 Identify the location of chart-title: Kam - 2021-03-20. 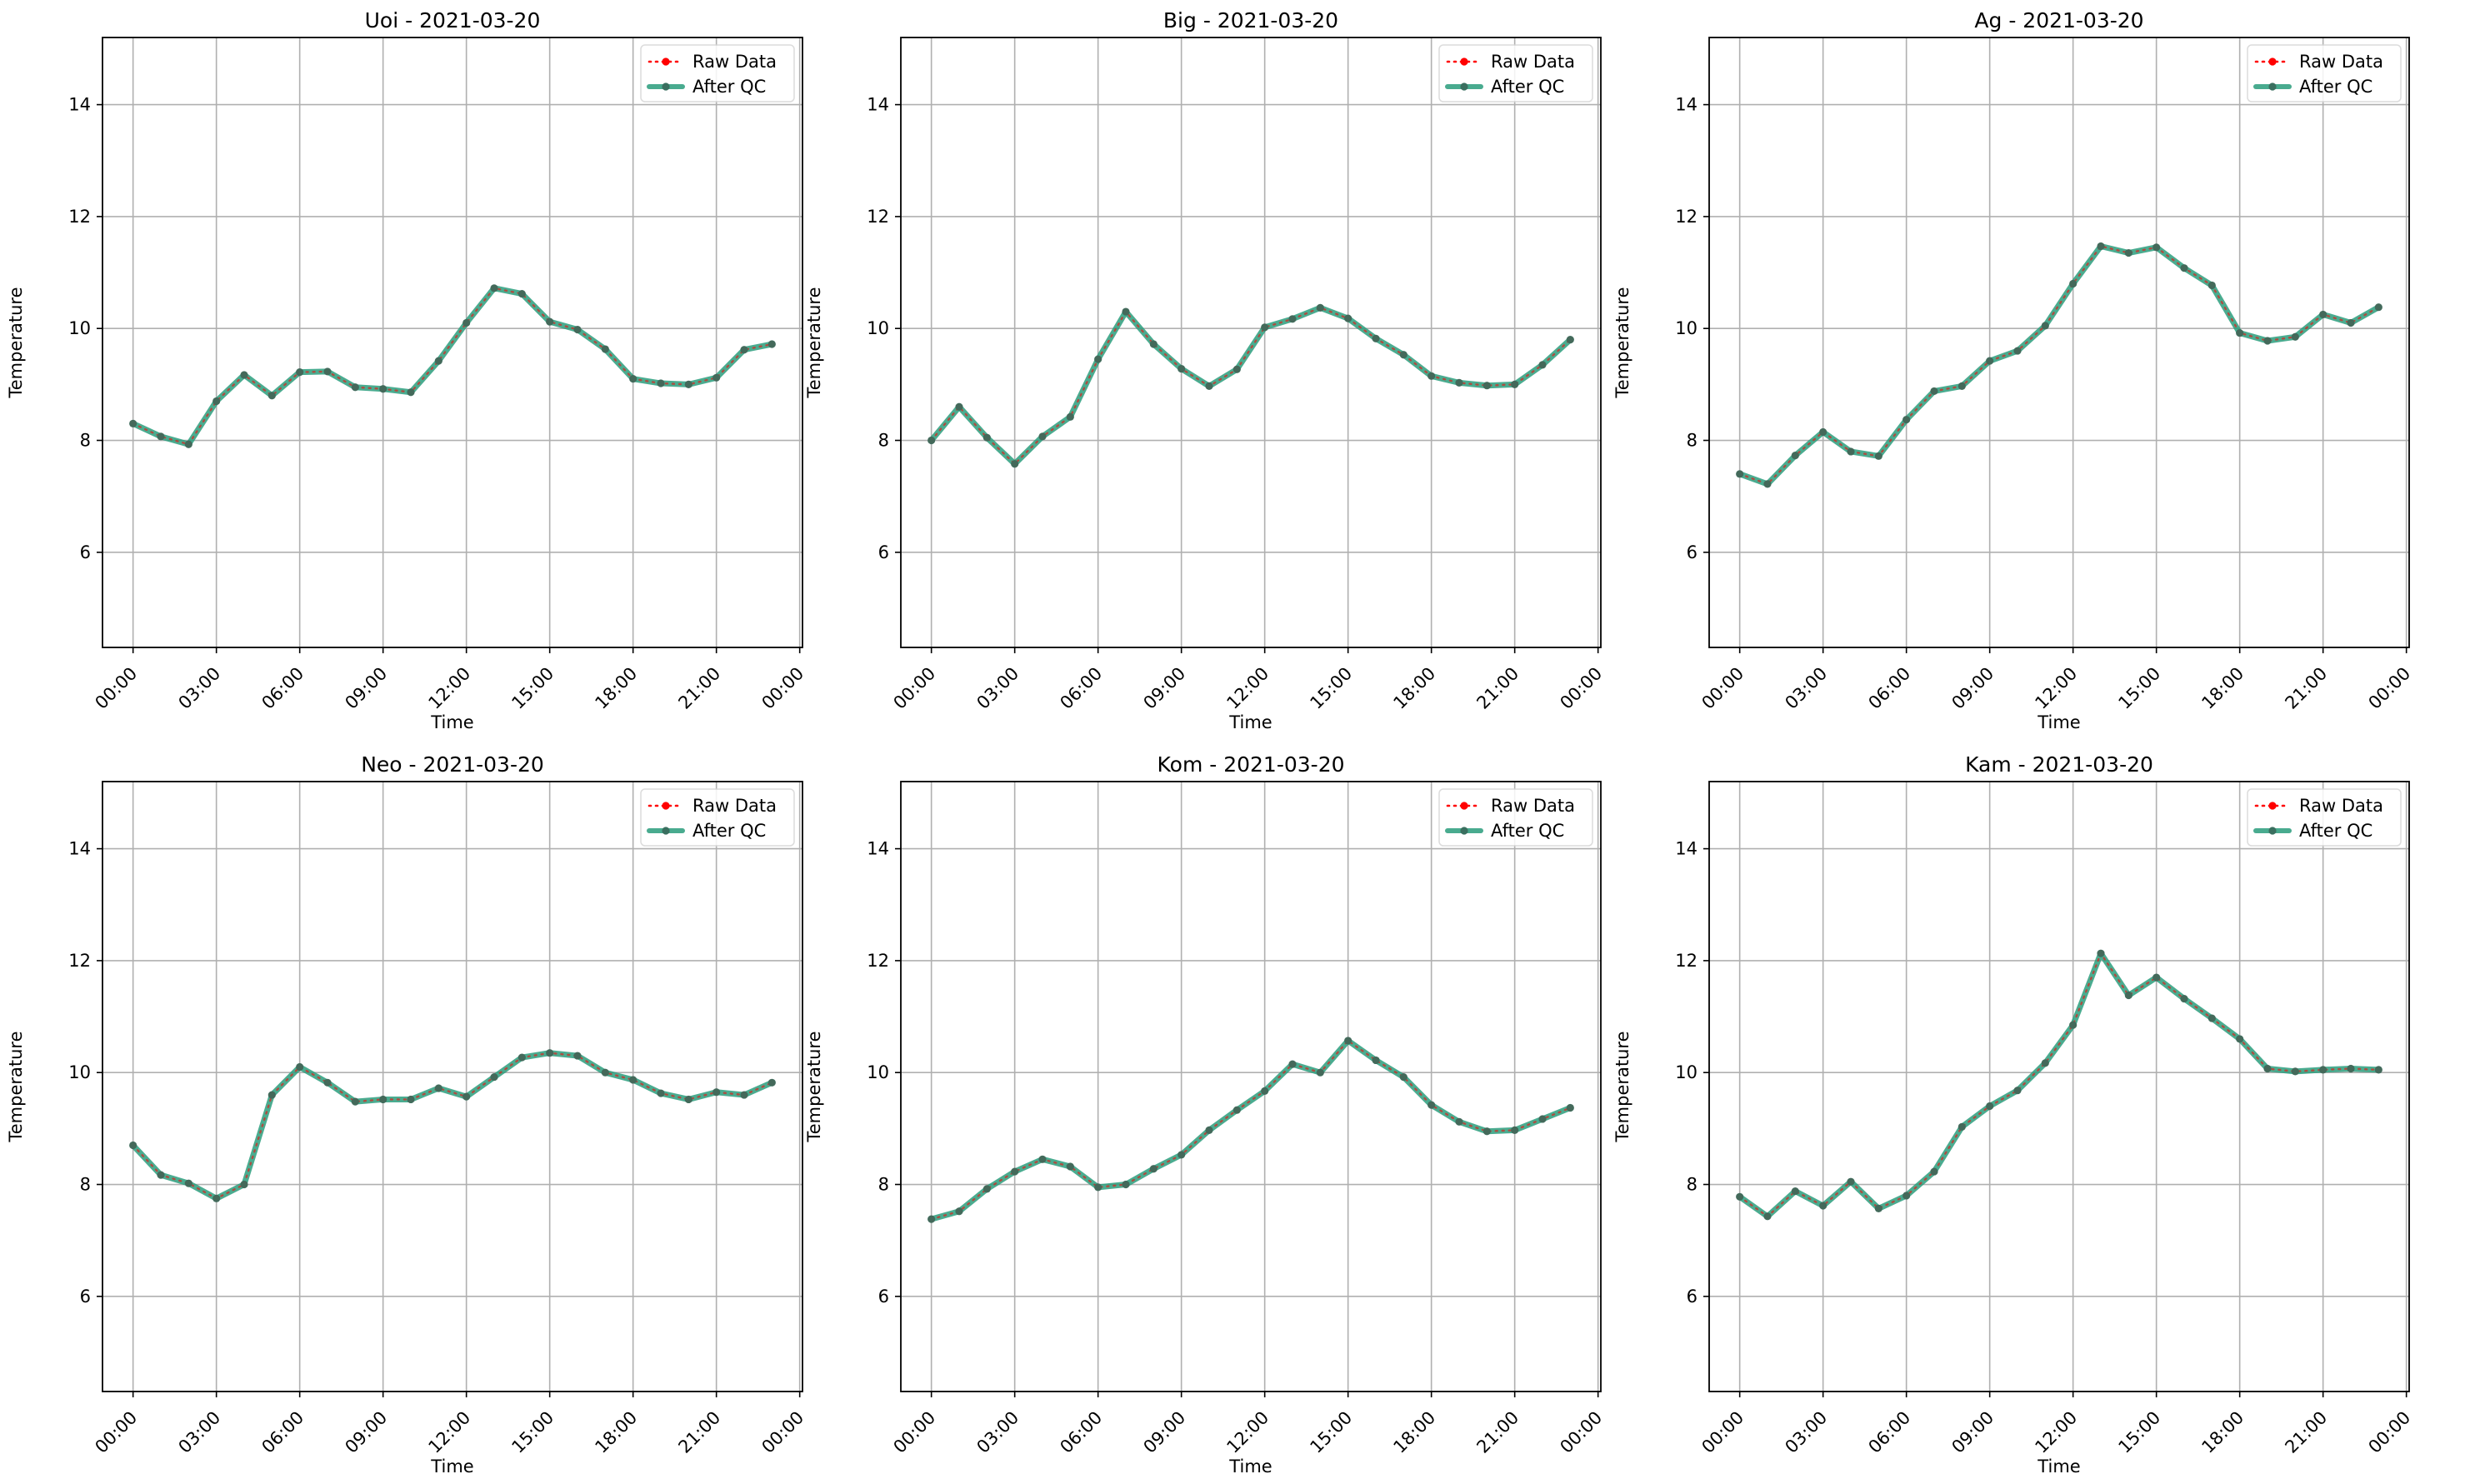
(2059, 764).